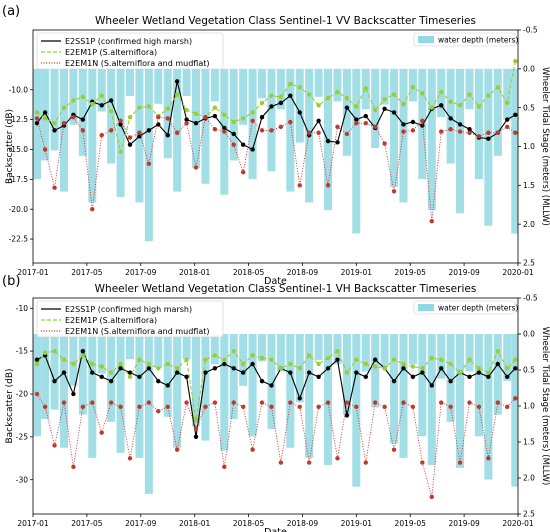 The image size is (550, 532). What do you see at coordinates (22, 308) in the screenshot?
I see `y-tick-label: -10` at bounding box center [22, 308].